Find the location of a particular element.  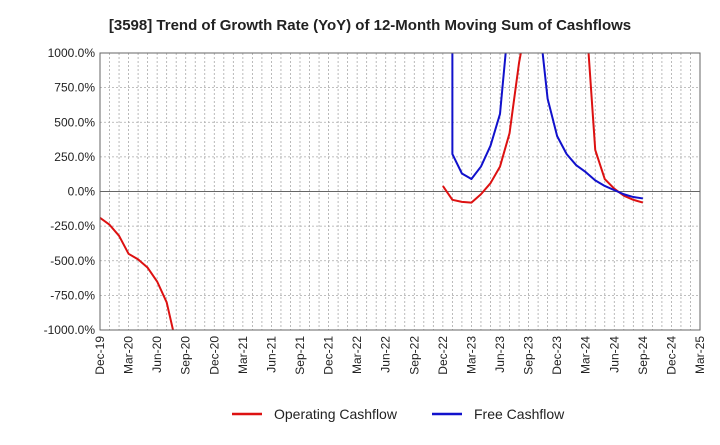

y-tick-label: -500.0% is located at coordinates (72, 261).